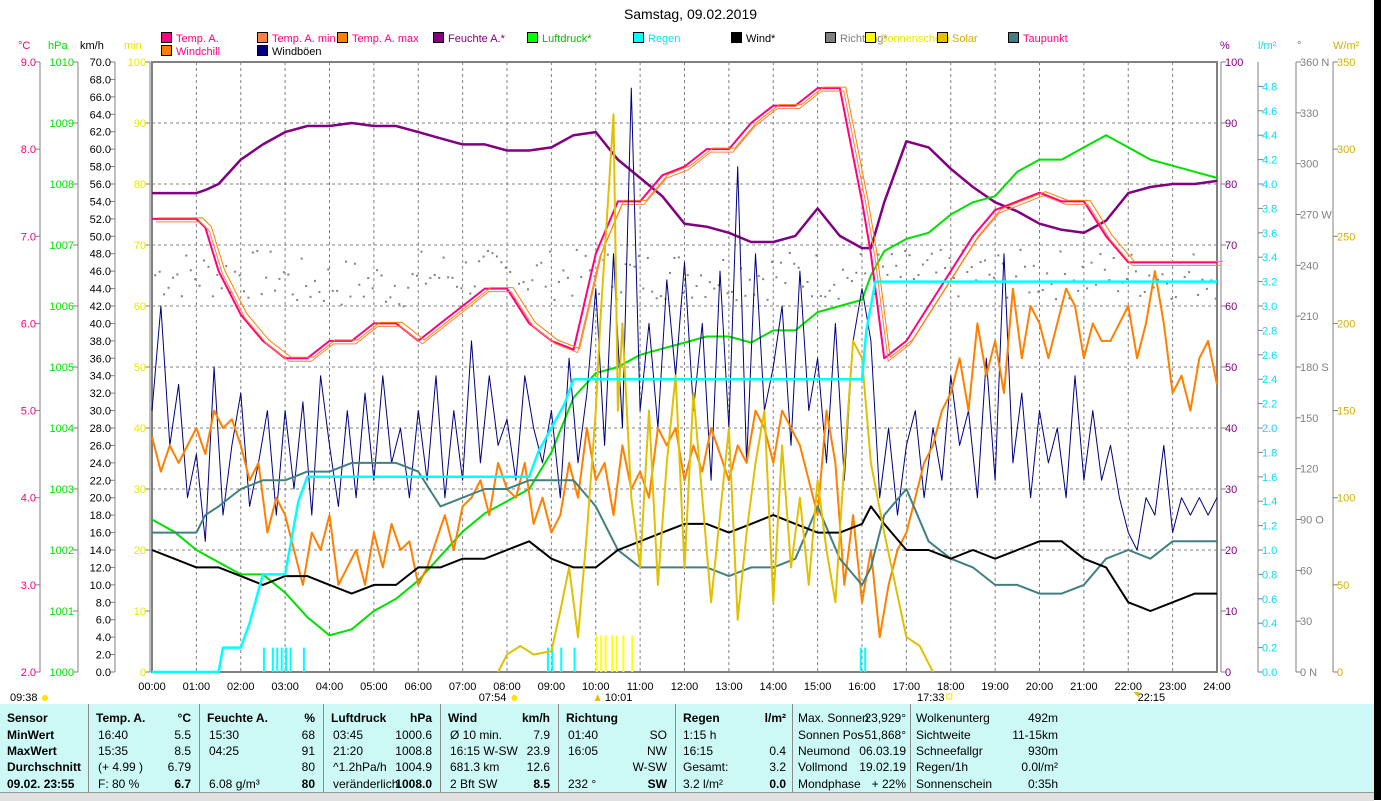 This screenshot has width=1381, height=801. Describe the element at coordinates (28, 673) in the screenshot. I see `axis-label-temp: 2.0` at that location.